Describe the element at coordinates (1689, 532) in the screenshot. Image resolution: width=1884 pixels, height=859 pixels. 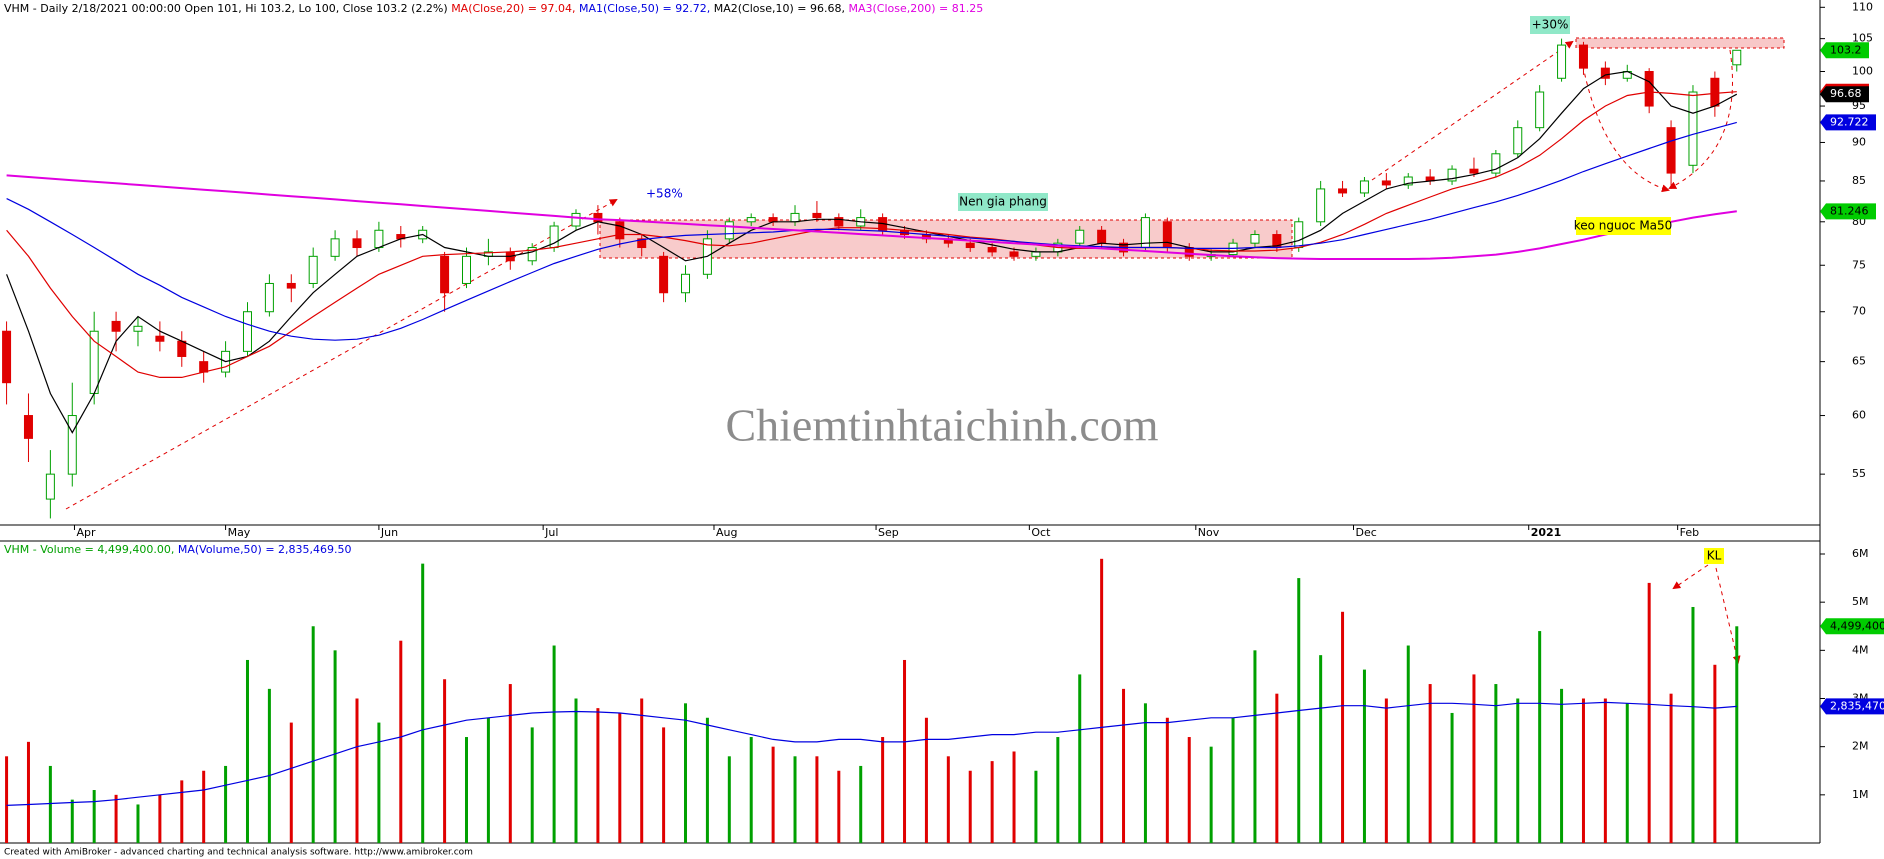
I see `x-tick-label: Feb` at that location.